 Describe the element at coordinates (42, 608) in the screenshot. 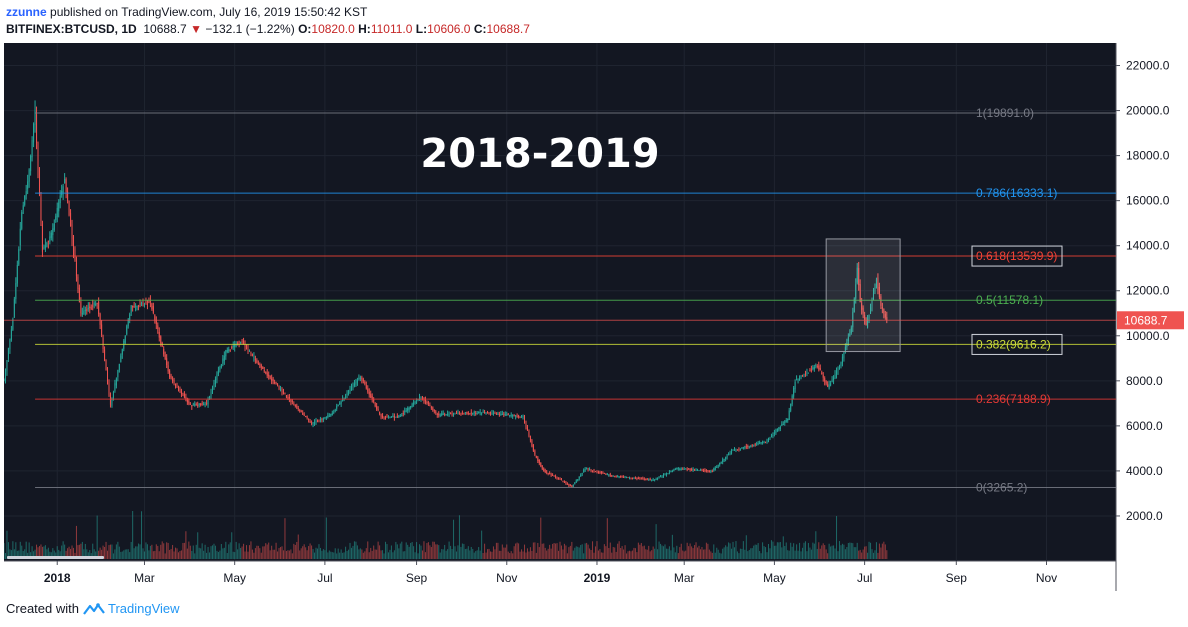

I see `created-with-text: Created with` at that location.